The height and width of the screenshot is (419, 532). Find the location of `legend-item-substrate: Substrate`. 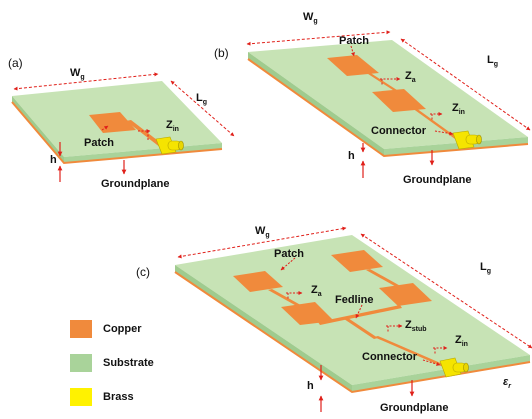

legend-item-substrate: Substrate is located at coordinates (112, 363).